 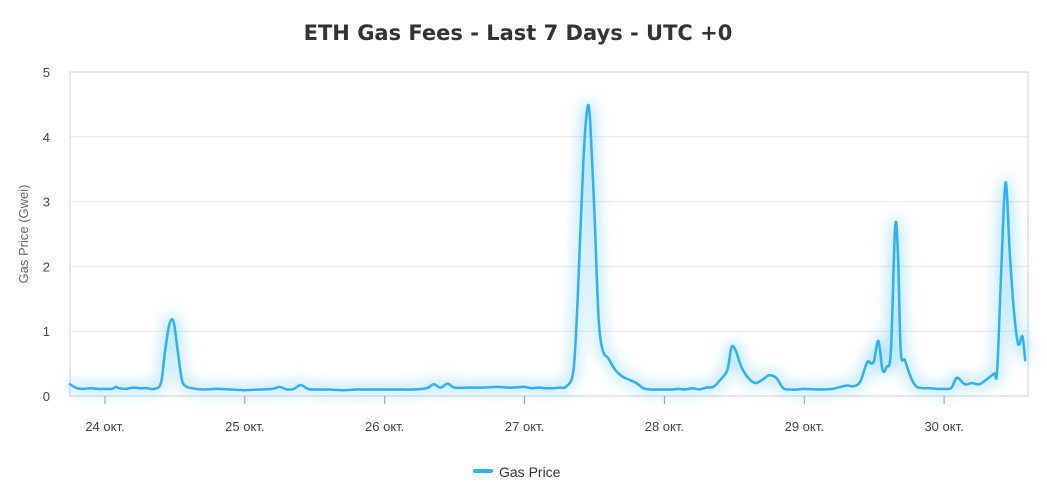 I want to click on legend-swatch, so click(x=483, y=471).